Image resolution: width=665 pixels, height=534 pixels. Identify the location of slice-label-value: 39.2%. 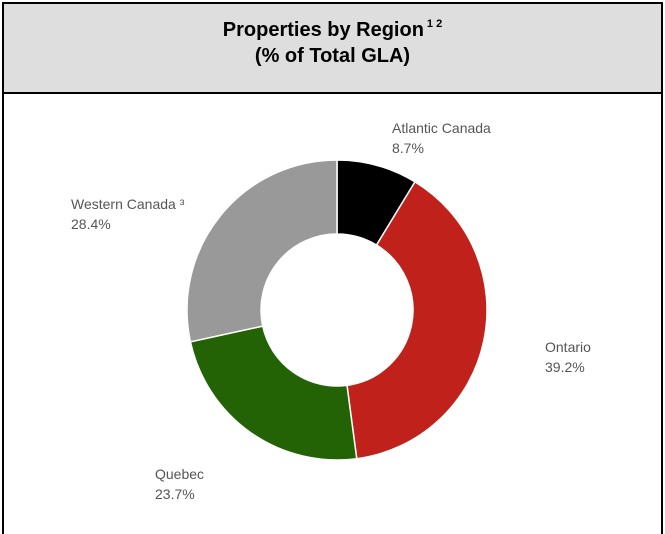
(565, 367).